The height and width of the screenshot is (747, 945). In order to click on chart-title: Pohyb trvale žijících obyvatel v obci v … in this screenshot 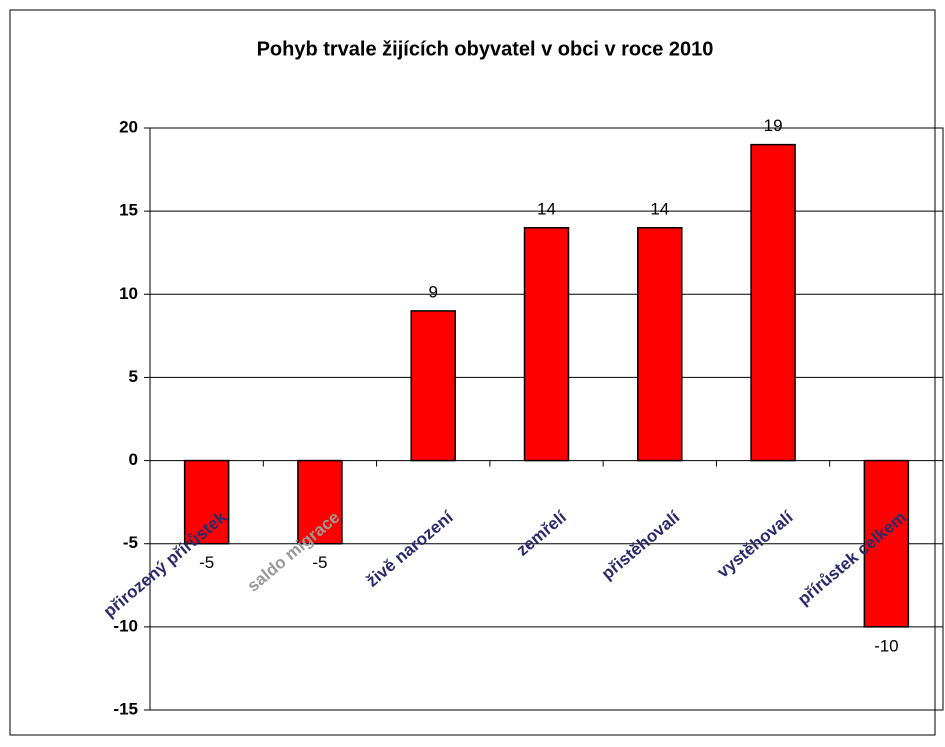, I will do `click(485, 49)`.